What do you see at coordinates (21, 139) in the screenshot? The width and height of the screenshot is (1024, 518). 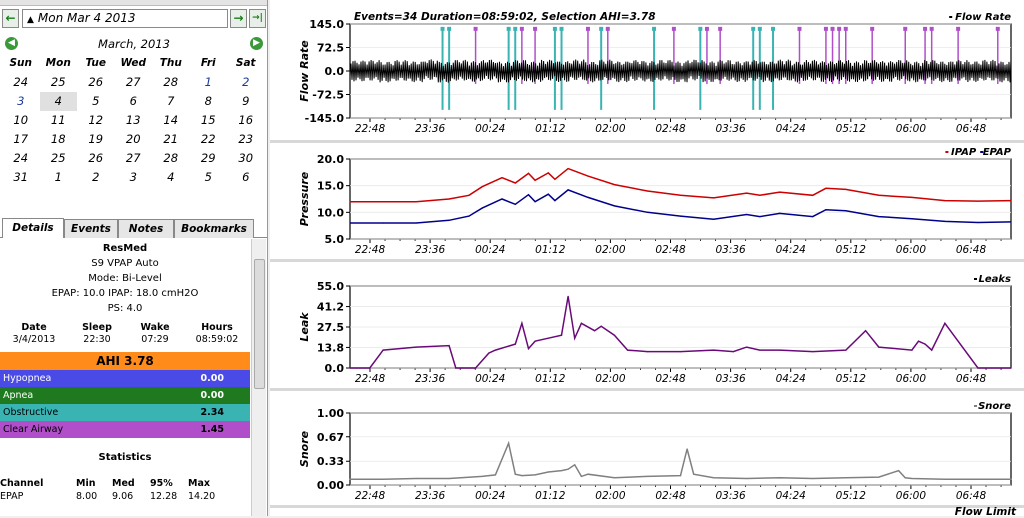 I see `calendar-day: 17` at bounding box center [21, 139].